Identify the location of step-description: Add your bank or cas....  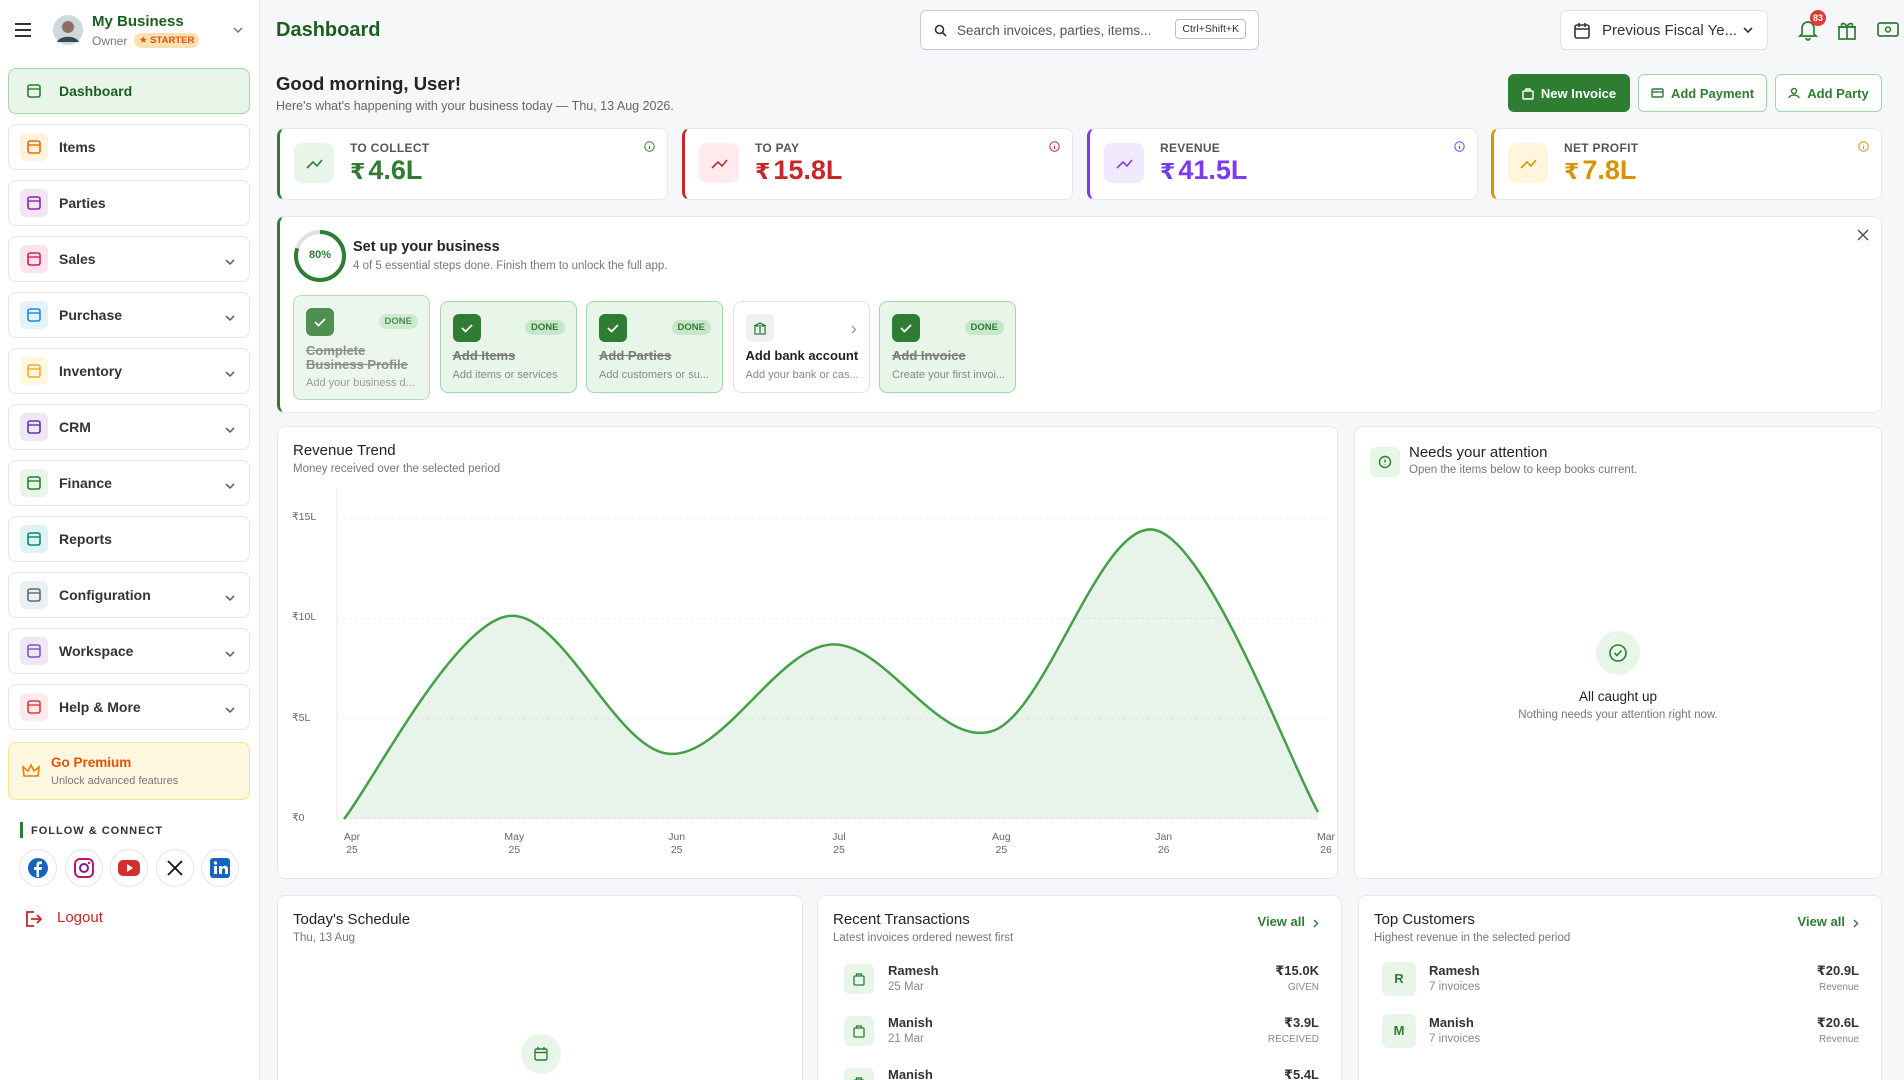
(802, 375).